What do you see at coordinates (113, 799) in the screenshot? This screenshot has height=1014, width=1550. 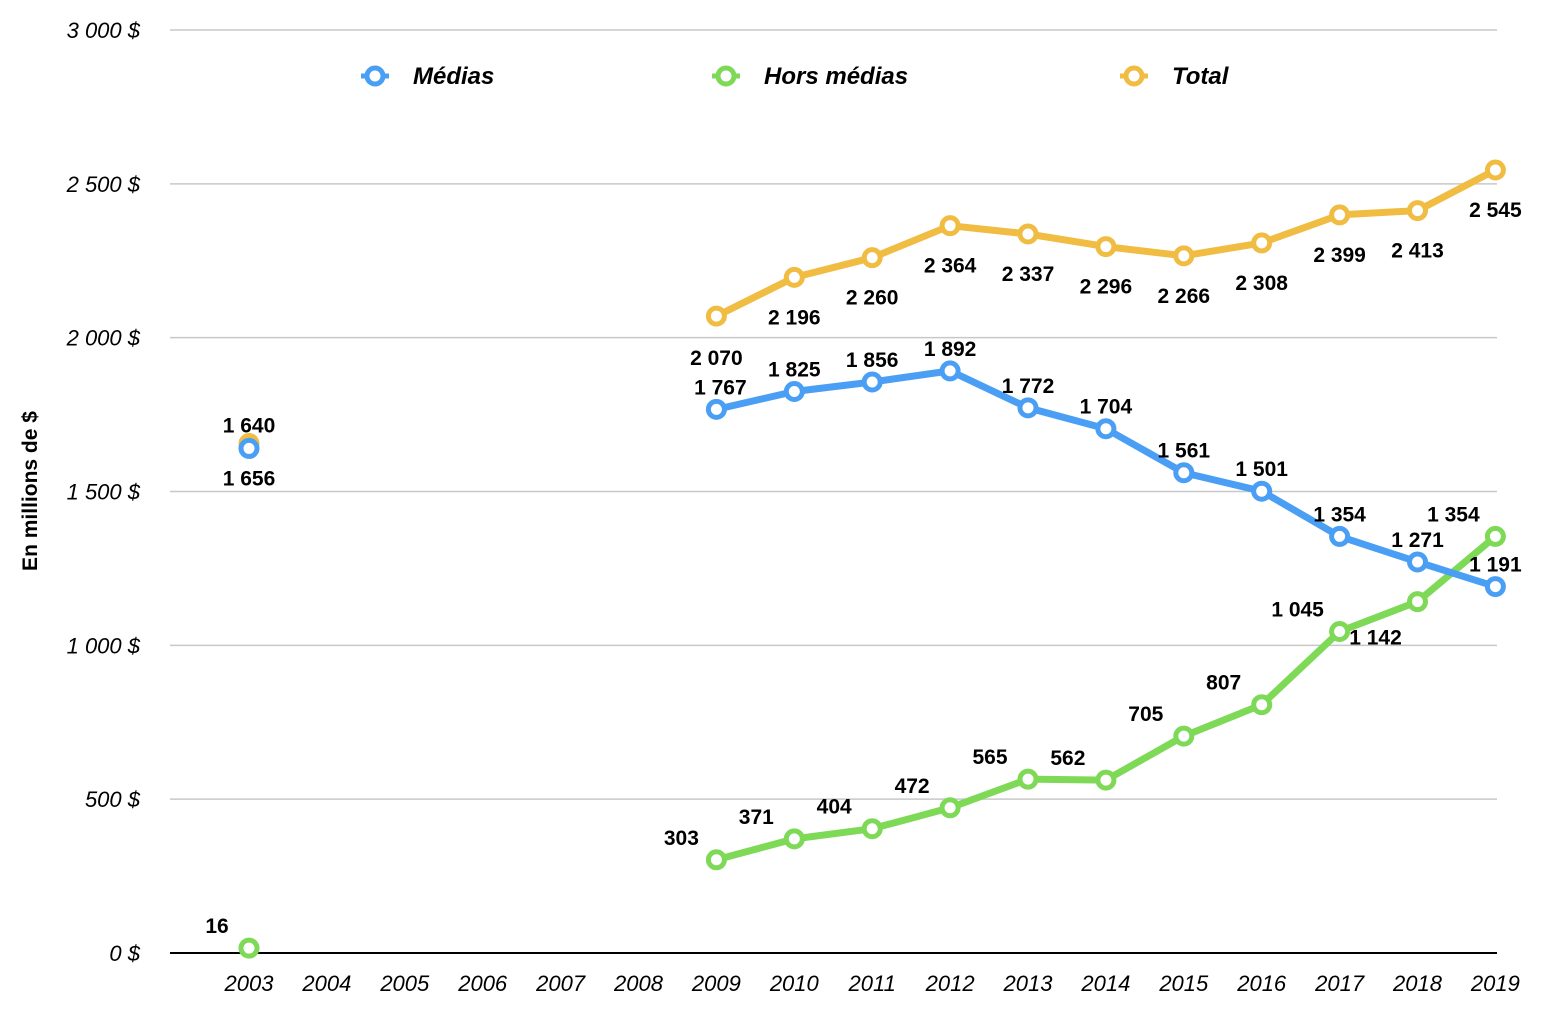 I see `y-tick-label: 500 $` at bounding box center [113, 799].